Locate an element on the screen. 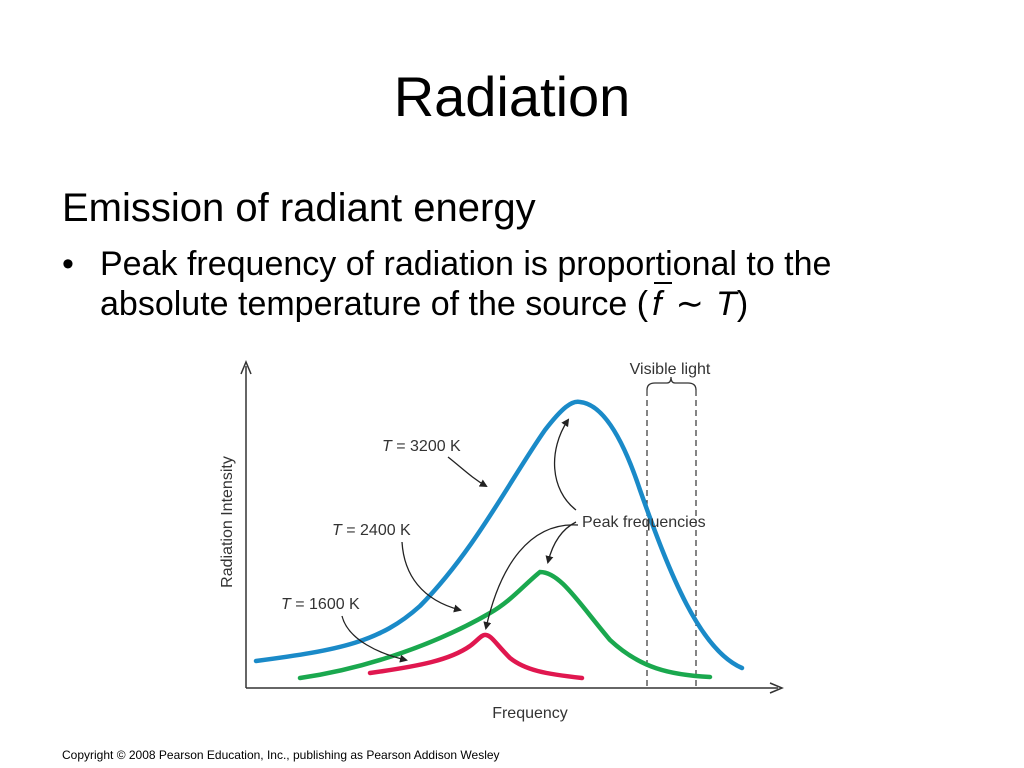 This screenshot has width=1024, height=768. curve-label-3200K: T = 3200 K is located at coordinates (421, 446).